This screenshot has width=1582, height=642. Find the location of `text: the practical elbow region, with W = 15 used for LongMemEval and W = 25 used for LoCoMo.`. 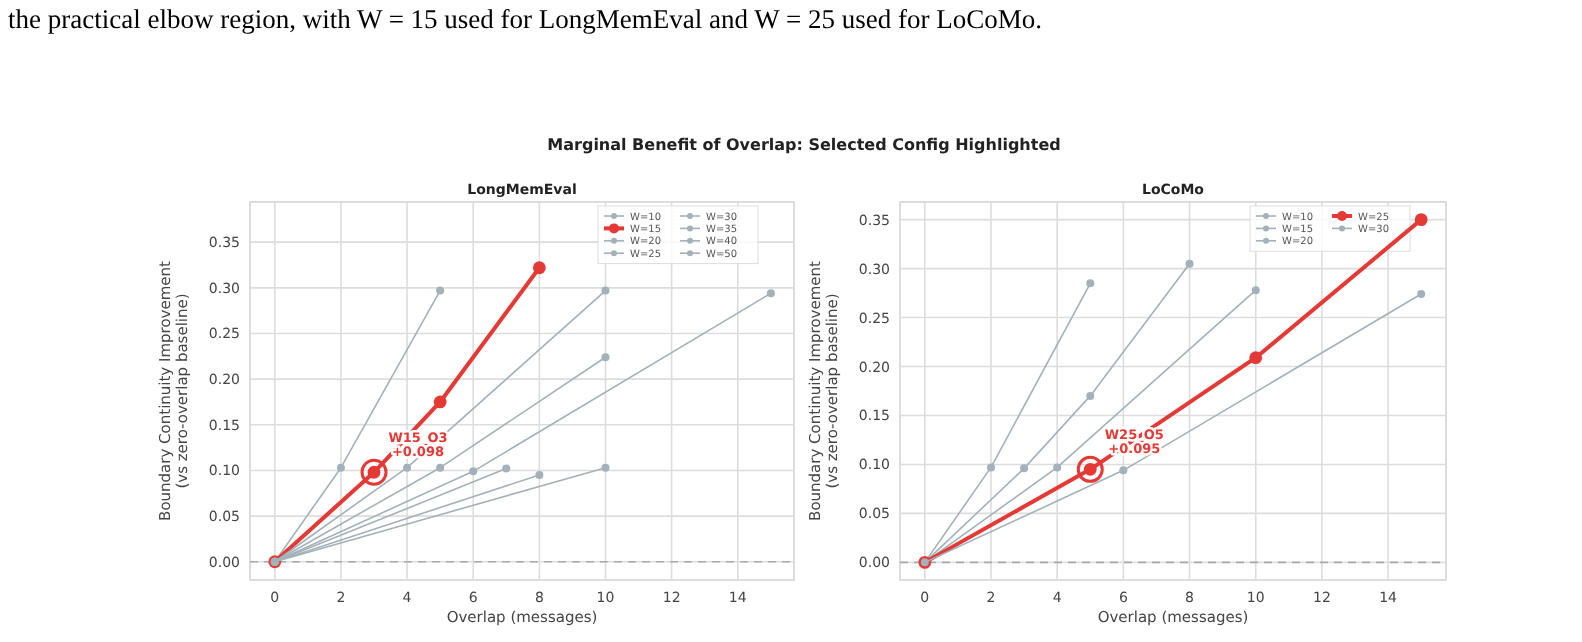

text: the practical elbow region, with W = 15 used for LongMemEval and W = 25 used for LoCoMo. is located at coordinates (525, 19).